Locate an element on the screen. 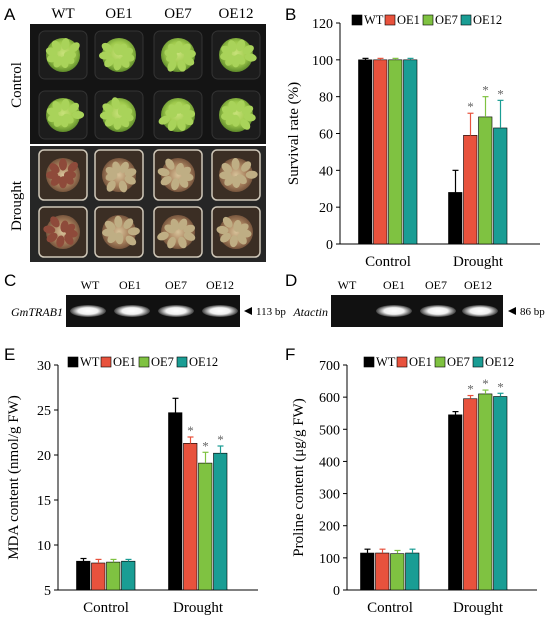 This screenshot has width=550, height=620. gel-d-gene-label: Atactin is located at coordinates (310, 312).